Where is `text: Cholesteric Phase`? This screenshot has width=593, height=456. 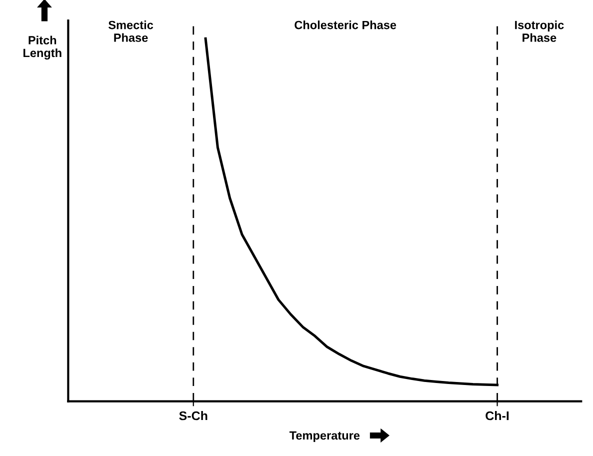
text: Cholesteric Phase is located at coordinates (345, 25).